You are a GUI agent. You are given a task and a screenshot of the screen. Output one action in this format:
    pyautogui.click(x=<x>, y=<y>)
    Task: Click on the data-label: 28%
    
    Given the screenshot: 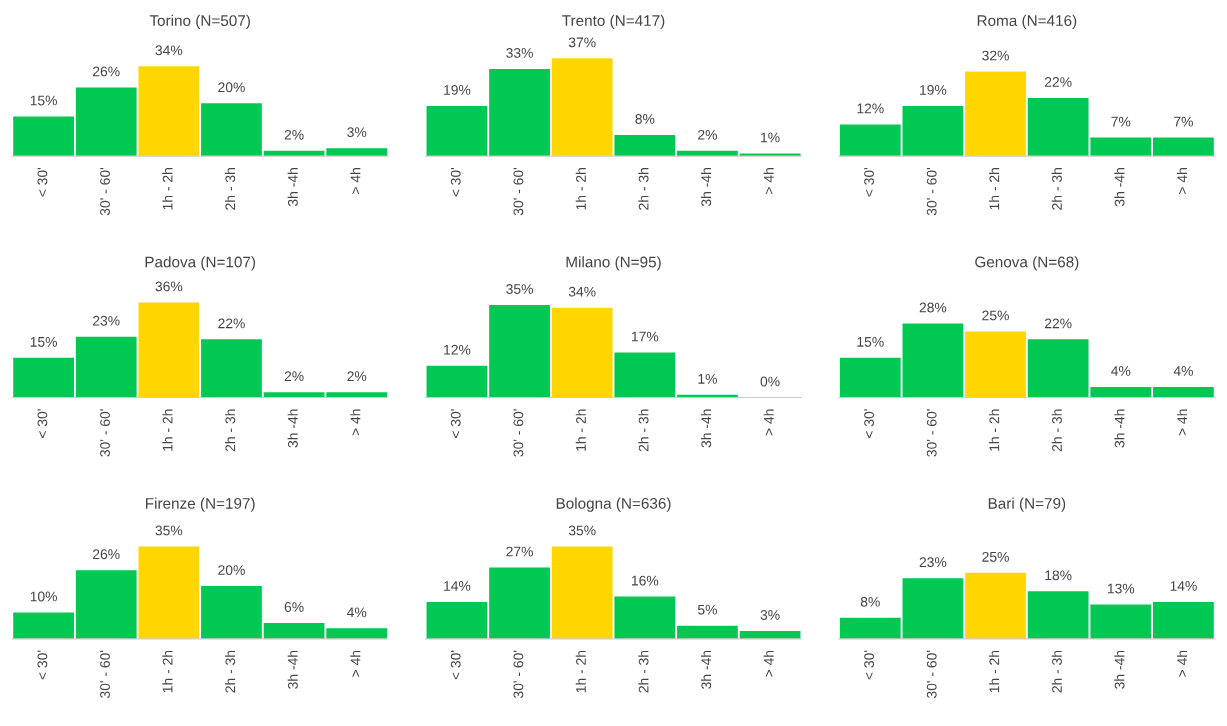 What is the action you would take?
    pyautogui.click(x=933, y=307)
    